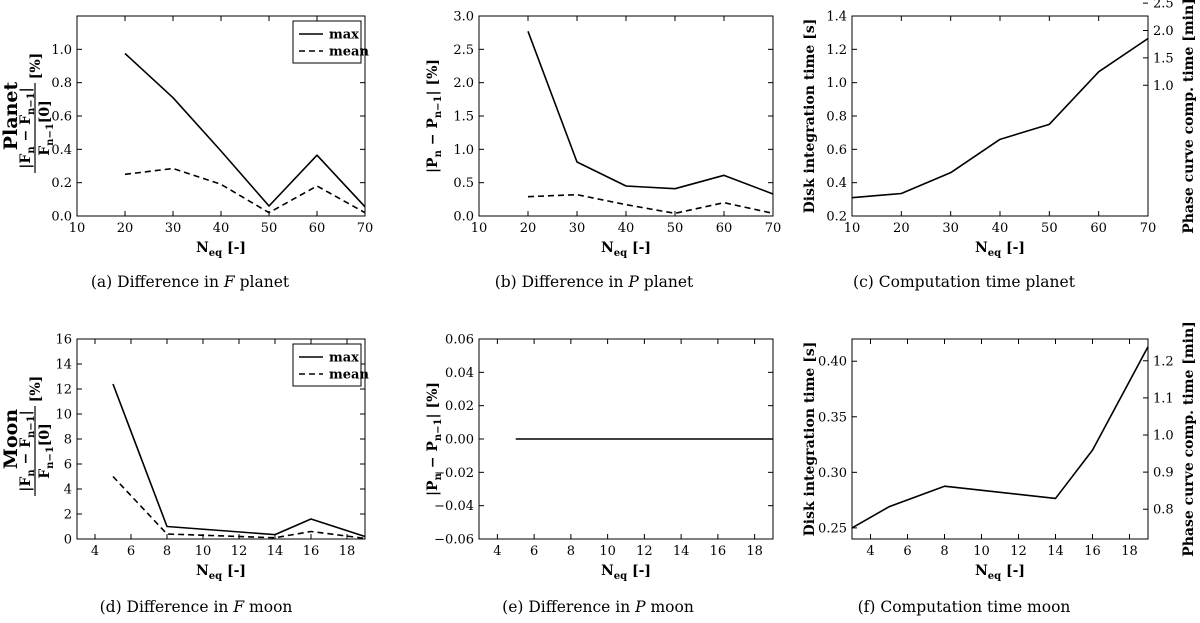  Describe the element at coordinates (438, 107) in the screenshot. I see `y-label-sub2: n−1` at that location.